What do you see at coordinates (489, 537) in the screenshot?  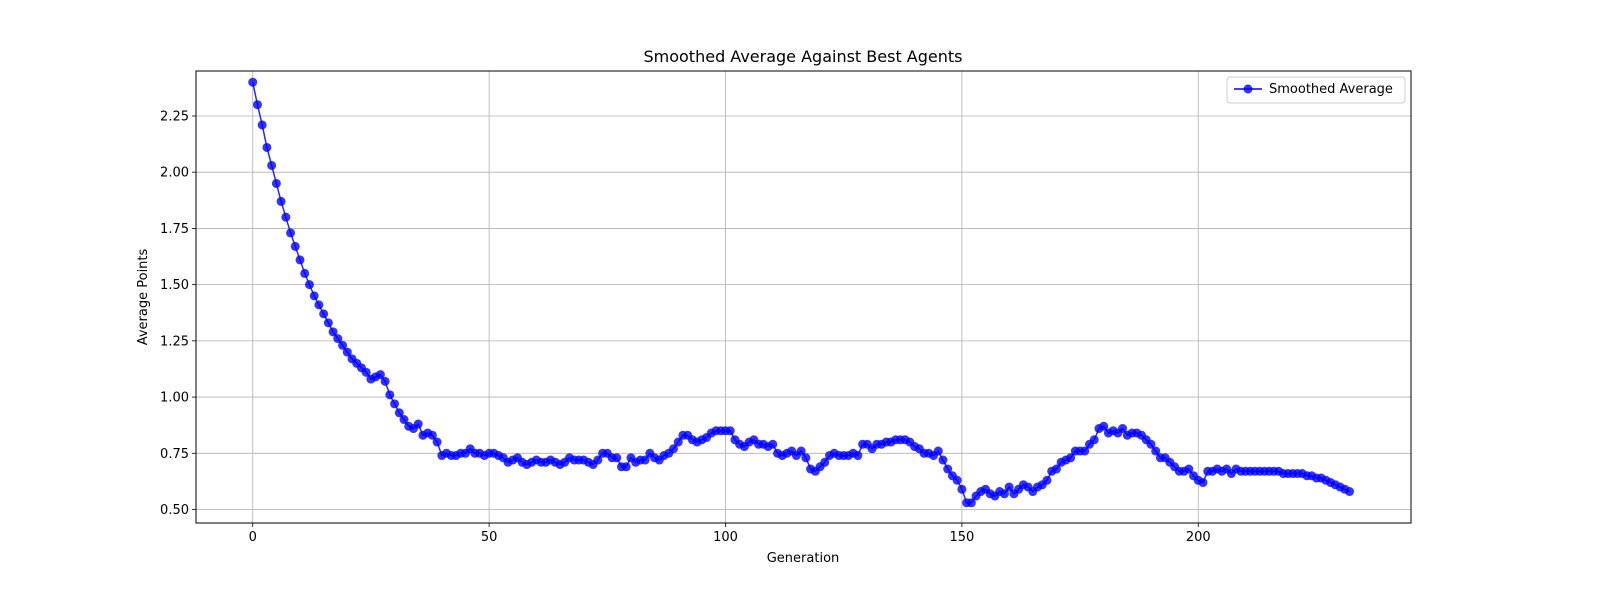 I see `x-tick-label: 50` at bounding box center [489, 537].